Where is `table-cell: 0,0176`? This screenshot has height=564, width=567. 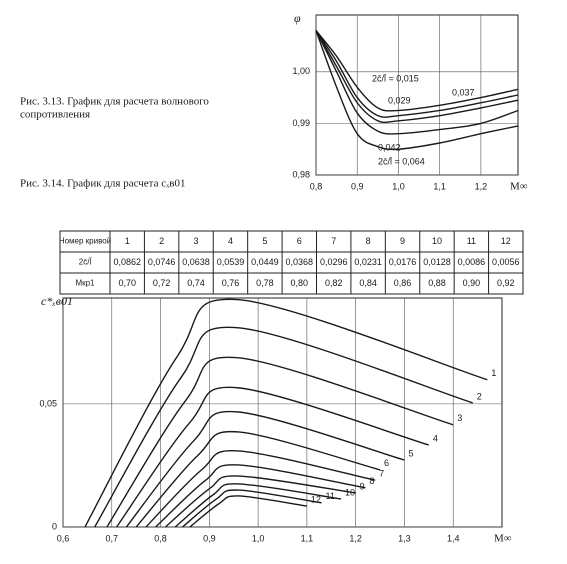
table-cell: 0,0176 is located at coordinates (403, 262).